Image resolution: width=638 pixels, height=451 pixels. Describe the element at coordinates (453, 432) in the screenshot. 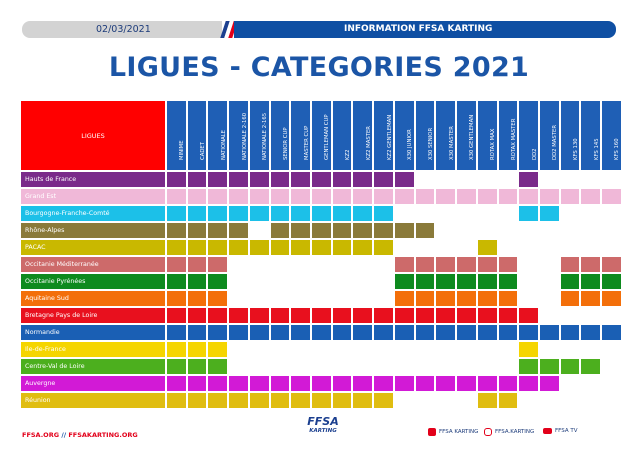

I see `social-facebook: FFSA KARTING` at that location.